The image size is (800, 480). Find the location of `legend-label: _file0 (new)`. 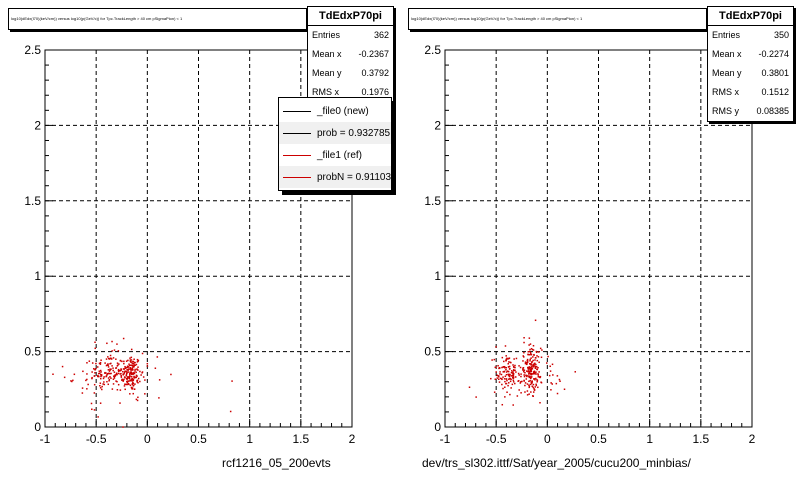

legend-label: _file0 (new) is located at coordinates (343, 111).